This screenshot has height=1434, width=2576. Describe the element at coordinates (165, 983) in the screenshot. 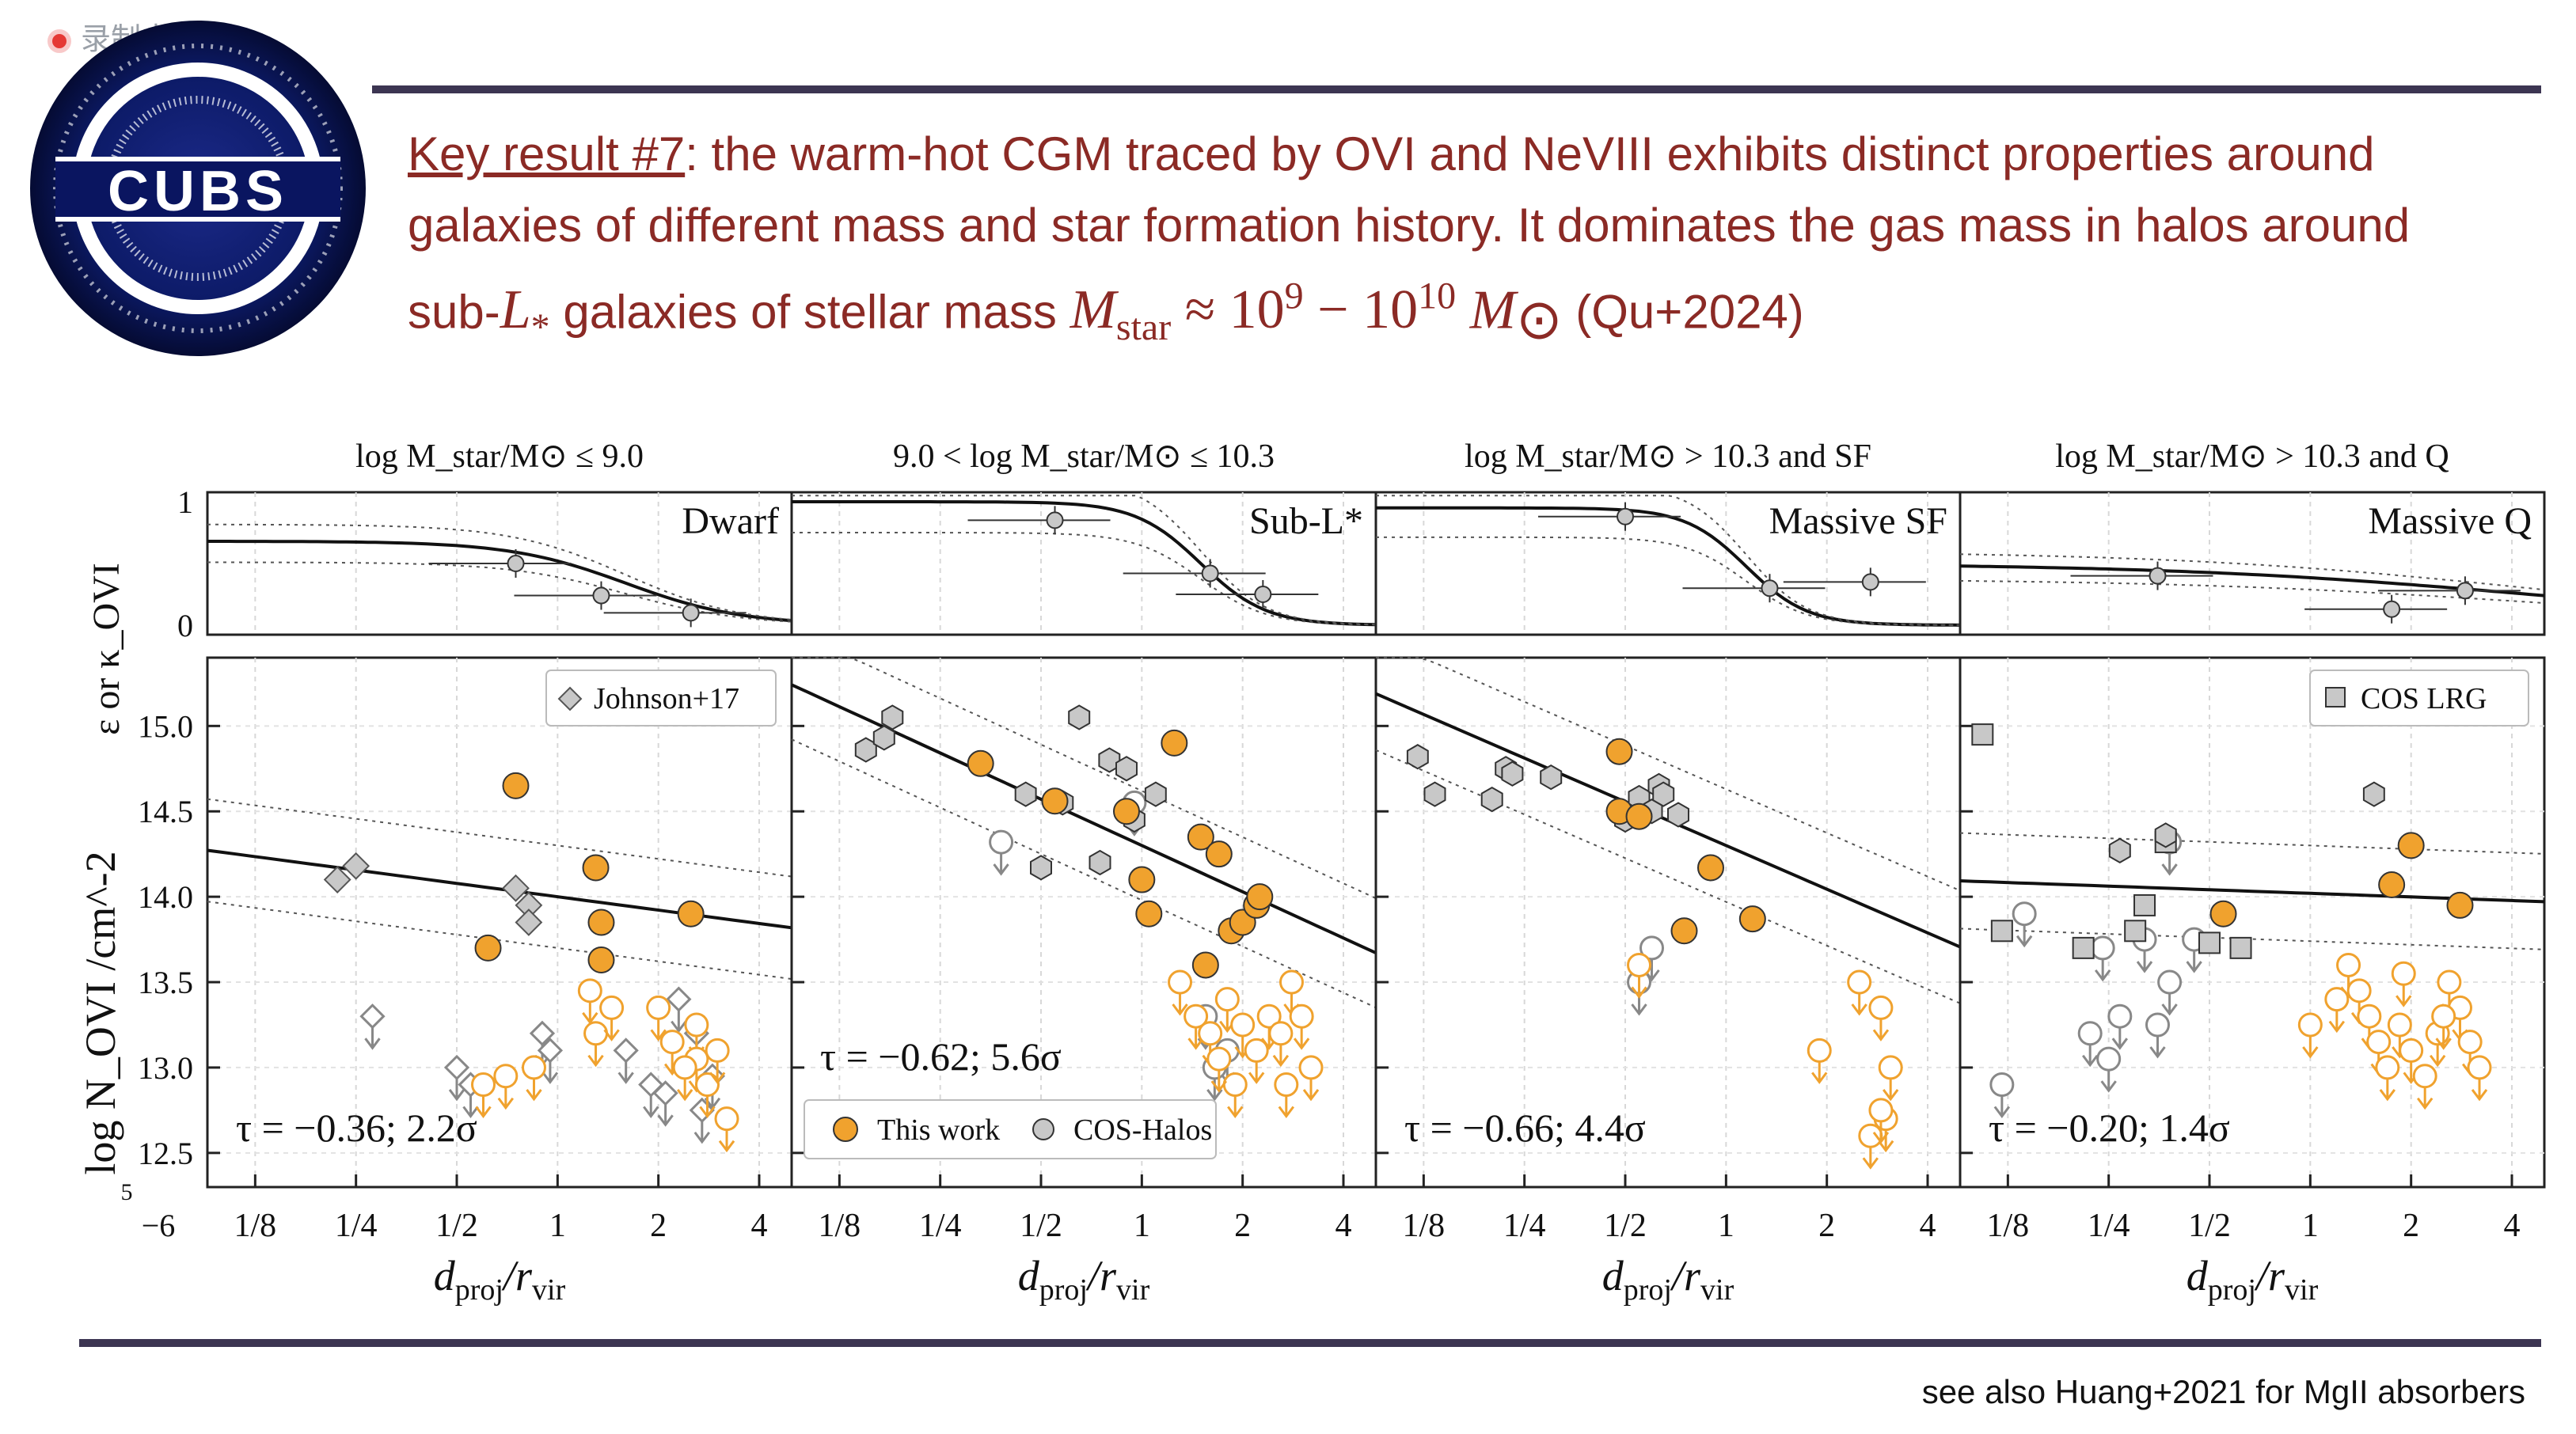

I see `bottom-y-tick-label: 13.5` at that location.